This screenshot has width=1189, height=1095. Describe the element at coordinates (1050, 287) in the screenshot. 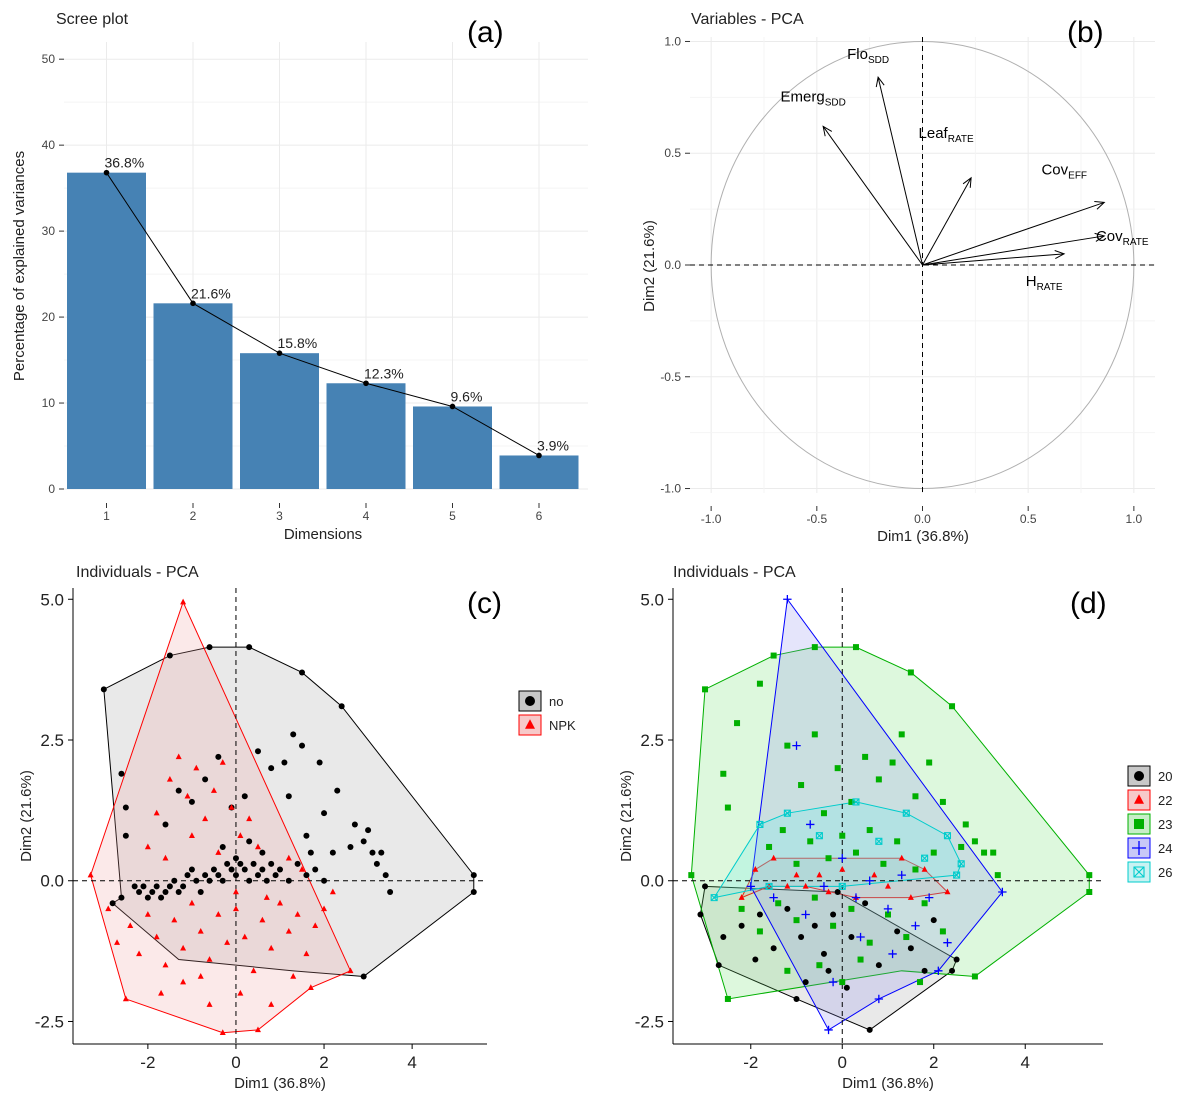

I see `vector-label-sub: RATE` at that location.